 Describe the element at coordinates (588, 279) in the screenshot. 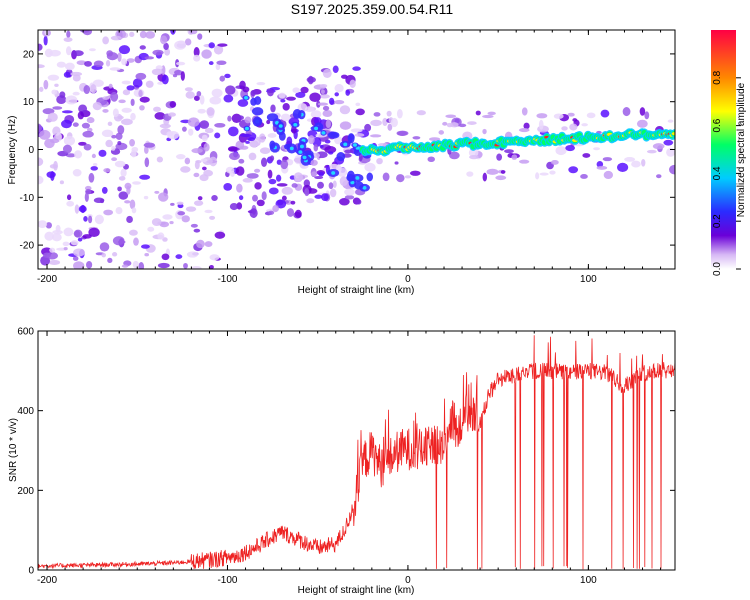

I see `spectrogram-x-tick-label: 100` at that location.